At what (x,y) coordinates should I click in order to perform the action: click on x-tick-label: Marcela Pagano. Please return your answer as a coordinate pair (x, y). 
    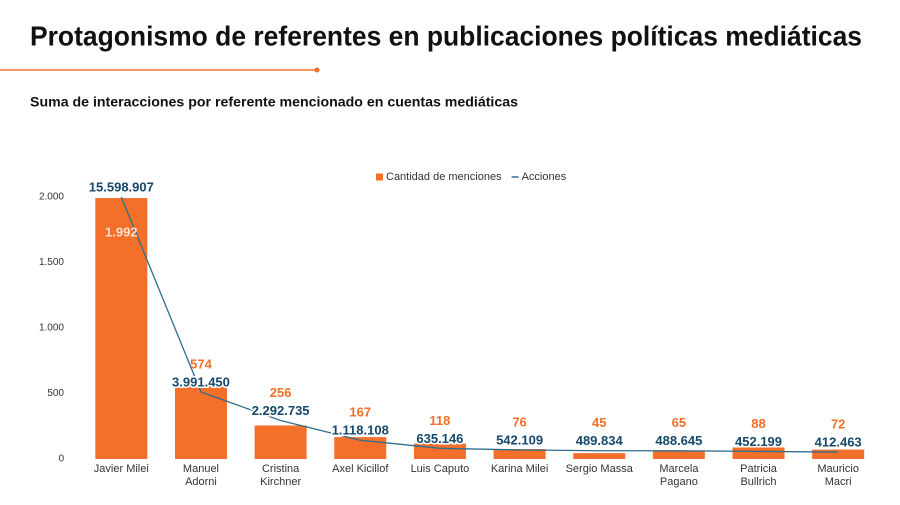
    Looking at the image, I should click on (679, 475).